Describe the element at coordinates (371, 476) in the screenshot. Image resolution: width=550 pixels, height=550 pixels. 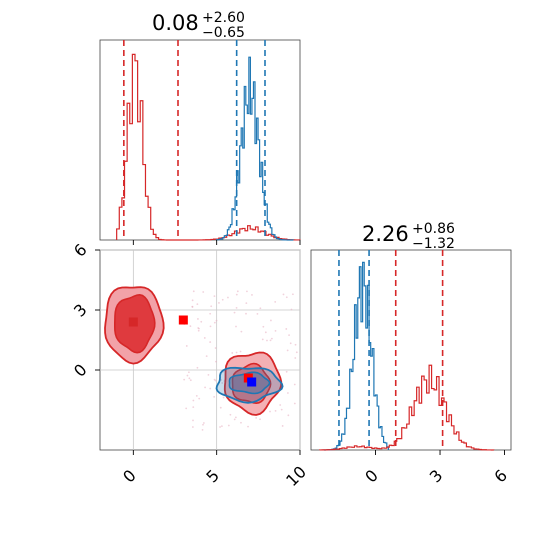
I see `x-tick-label: 0` at that location.